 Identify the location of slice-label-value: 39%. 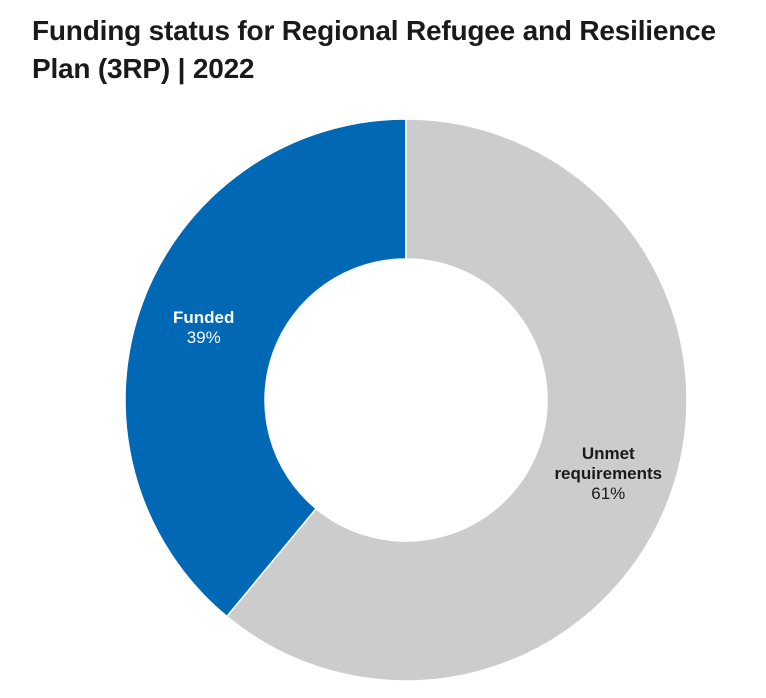
(204, 337).